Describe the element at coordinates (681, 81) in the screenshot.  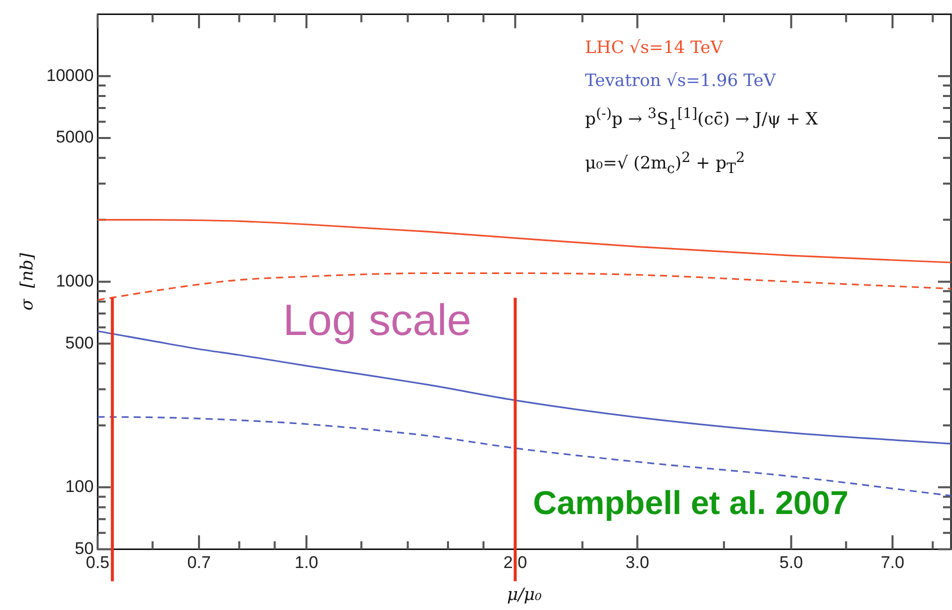
I see `text: Tevatron √s=1.96 TeV` at that location.